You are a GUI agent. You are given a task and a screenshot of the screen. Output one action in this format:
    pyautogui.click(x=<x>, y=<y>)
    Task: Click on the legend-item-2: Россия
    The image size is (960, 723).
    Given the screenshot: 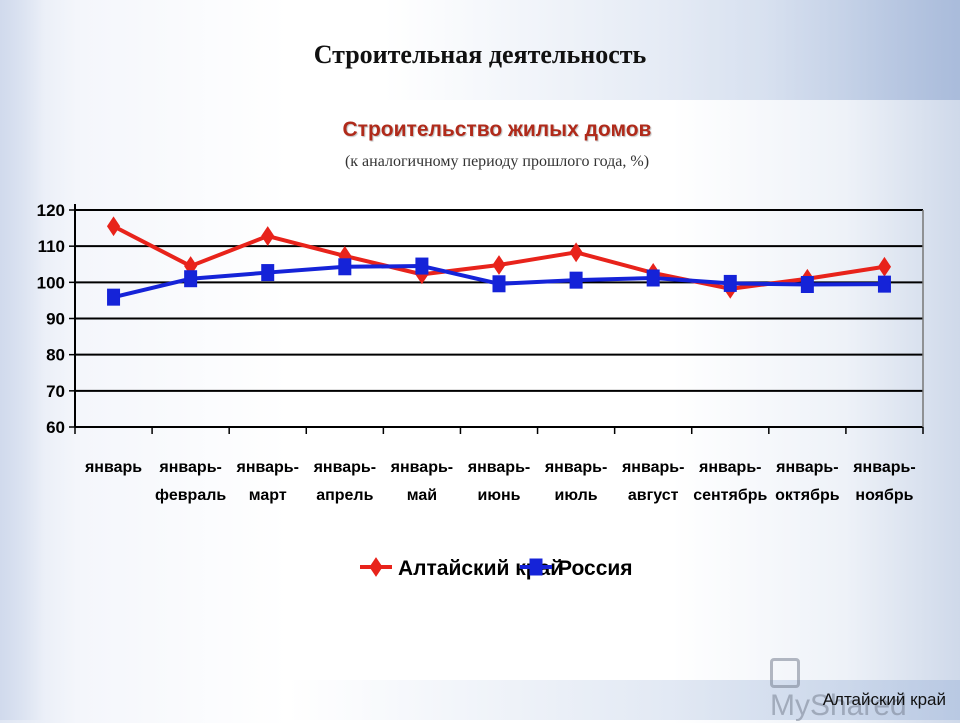 What is the action you would take?
    pyautogui.click(x=576, y=568)
    